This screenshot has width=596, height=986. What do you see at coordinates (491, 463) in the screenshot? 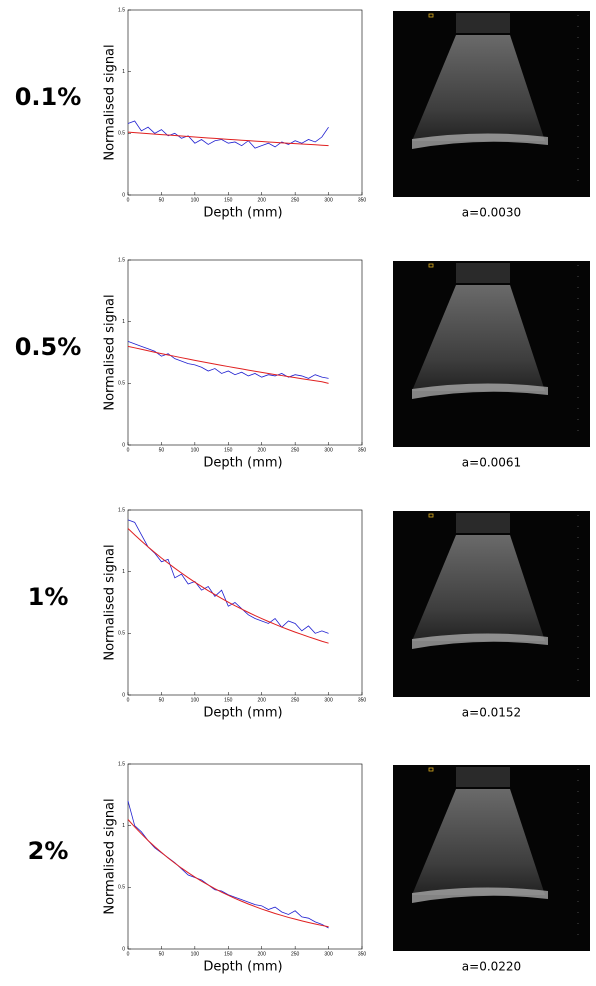
I see `caption: a=0.0061` at bounding box center [491, 463].